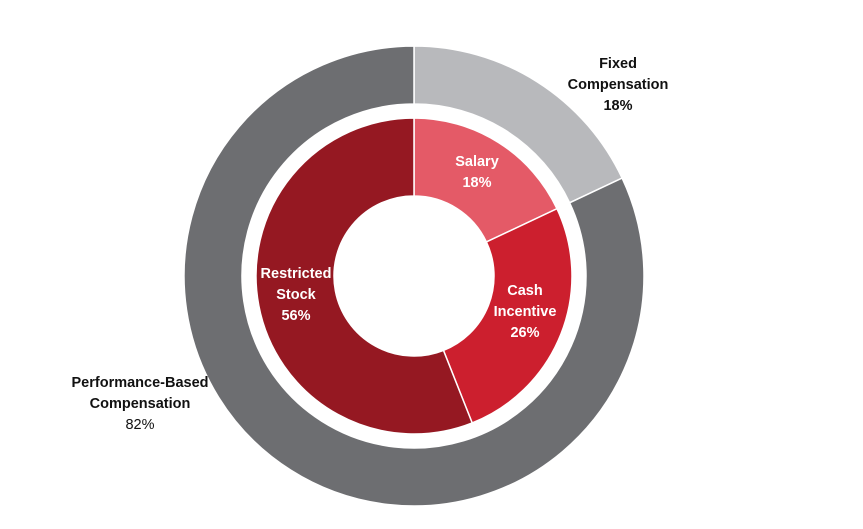 Image resolution: width=863 pixels, height=529 pixels. What do you see at coordinates (296, 316) in the screenshot?
I see `label-stock-pct: 56%` at bounding box center [296, 316].